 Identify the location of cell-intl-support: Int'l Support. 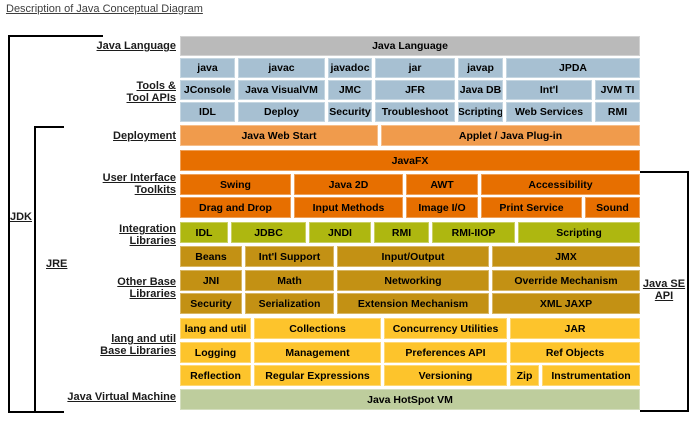
(289, 256).